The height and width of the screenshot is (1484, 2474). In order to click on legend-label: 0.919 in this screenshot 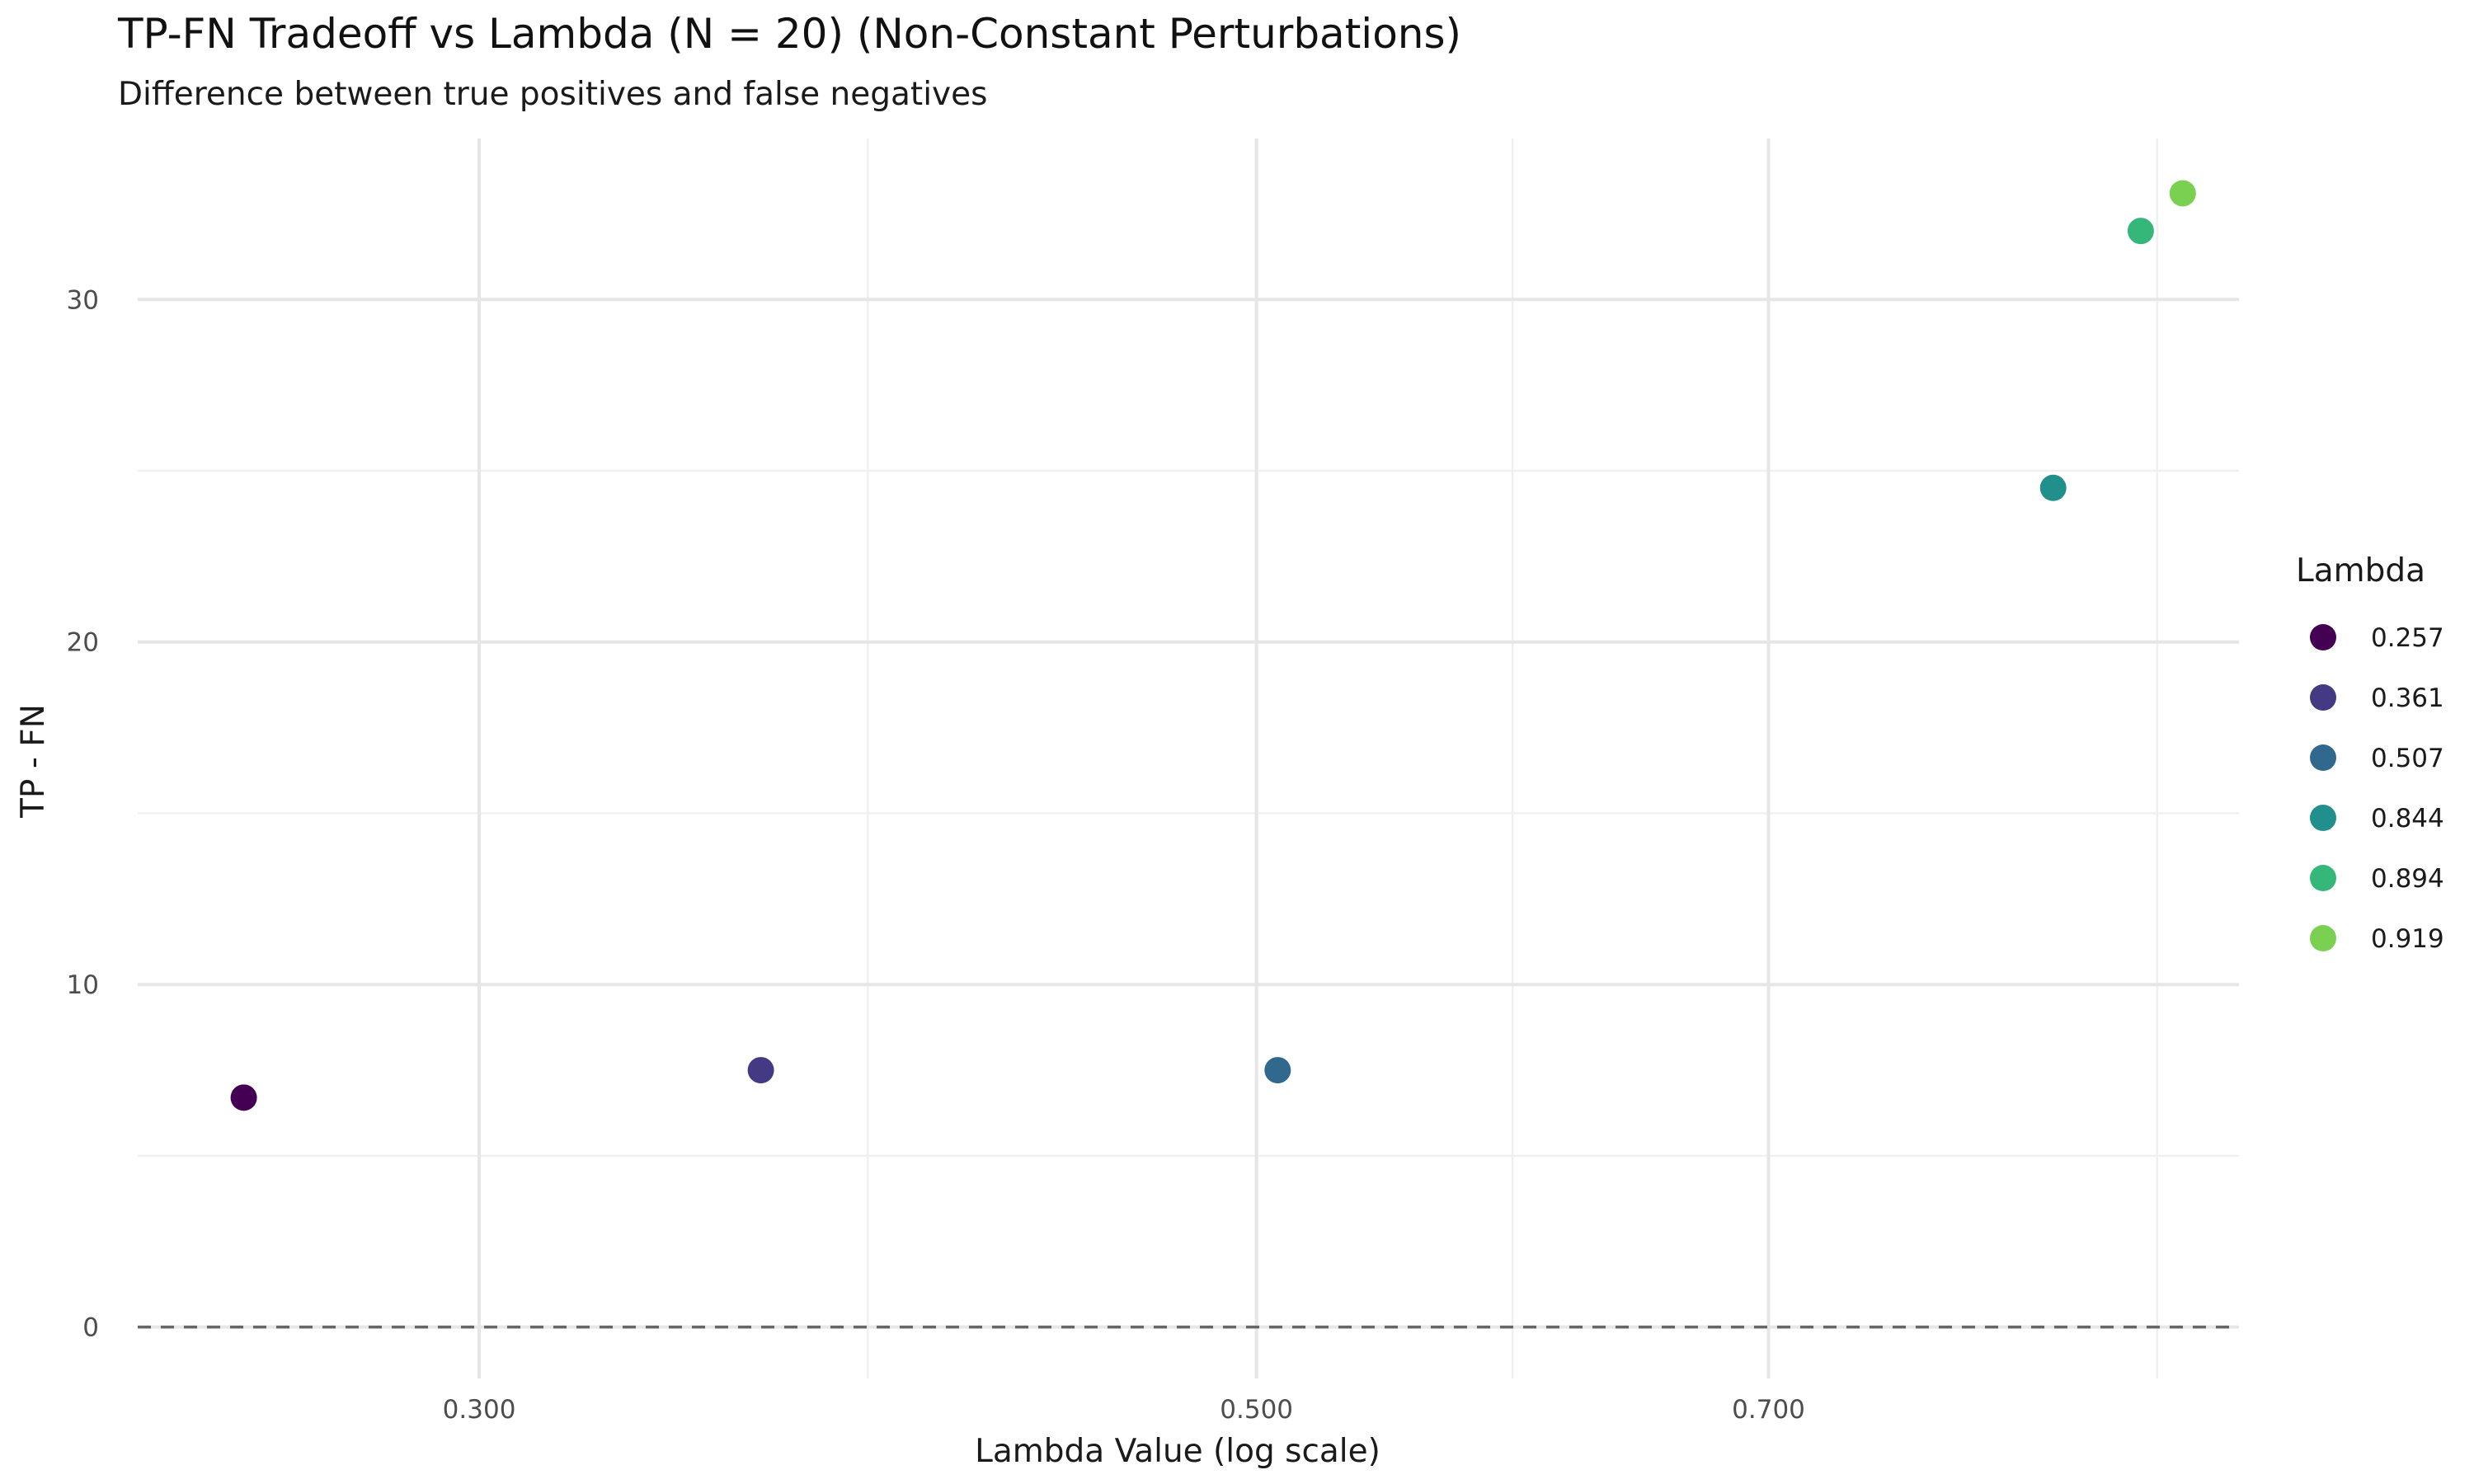, I will do `click(2407, 939)`.